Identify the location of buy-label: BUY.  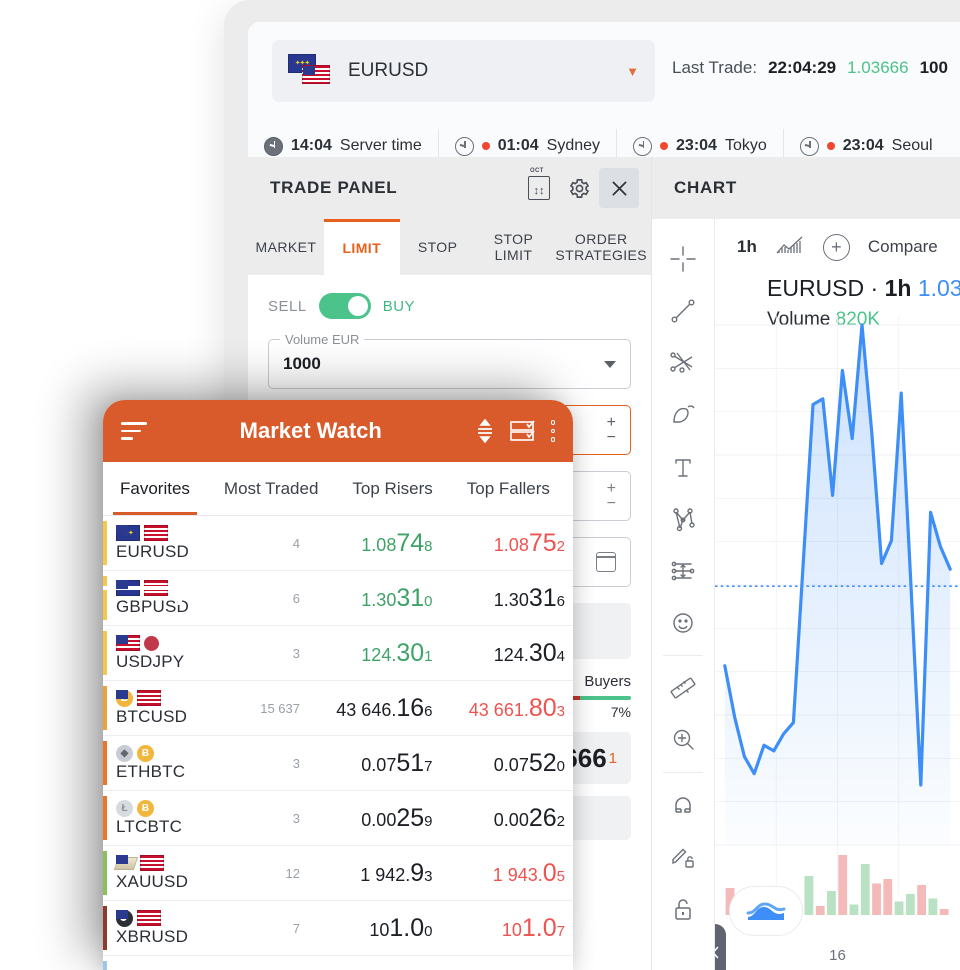
(399, 306).